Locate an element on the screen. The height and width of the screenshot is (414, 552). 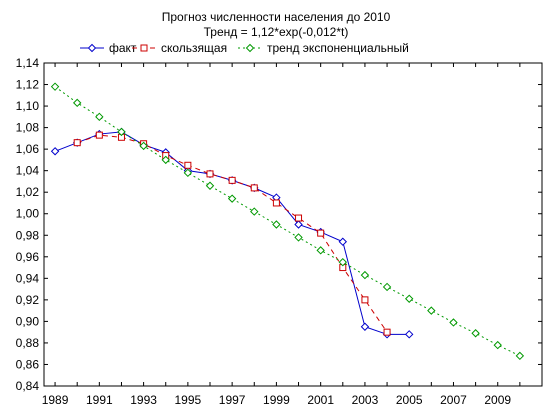
y-tick-label: 0,96 is located at coordinates (28, 257).